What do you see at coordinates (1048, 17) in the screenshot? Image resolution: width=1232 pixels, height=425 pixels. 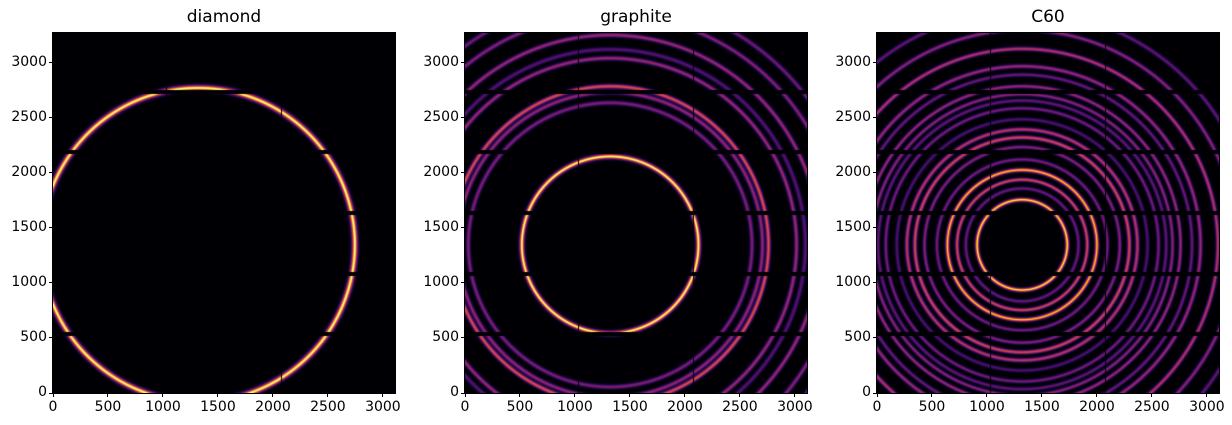 I see `panel-title-c60: C60` at bounding box center [1048, 17].